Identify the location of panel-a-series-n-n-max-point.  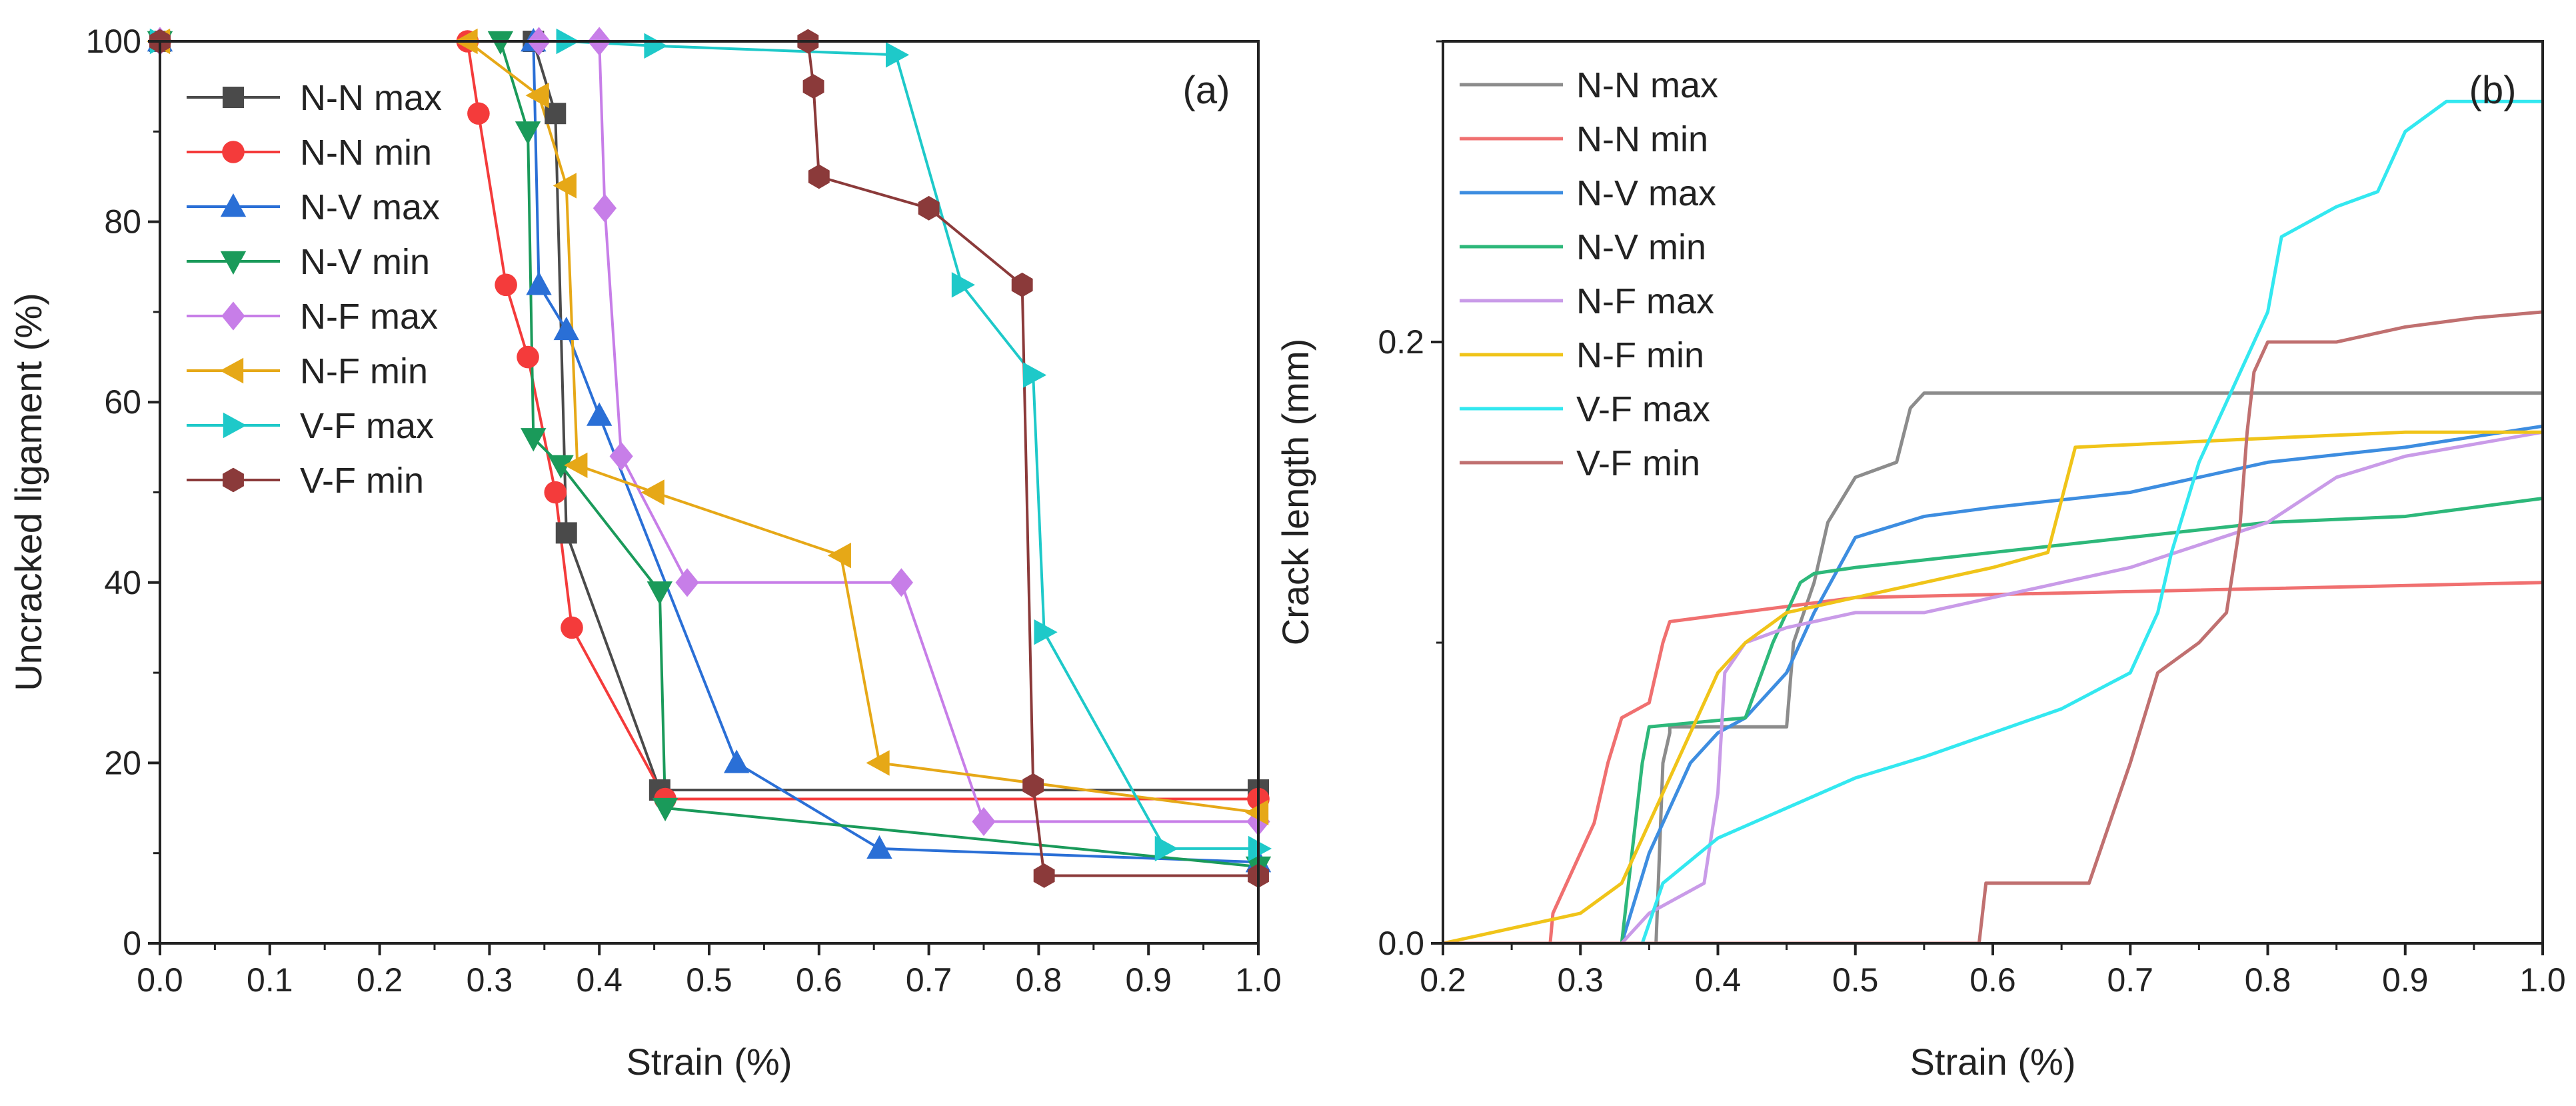
(566, 533).